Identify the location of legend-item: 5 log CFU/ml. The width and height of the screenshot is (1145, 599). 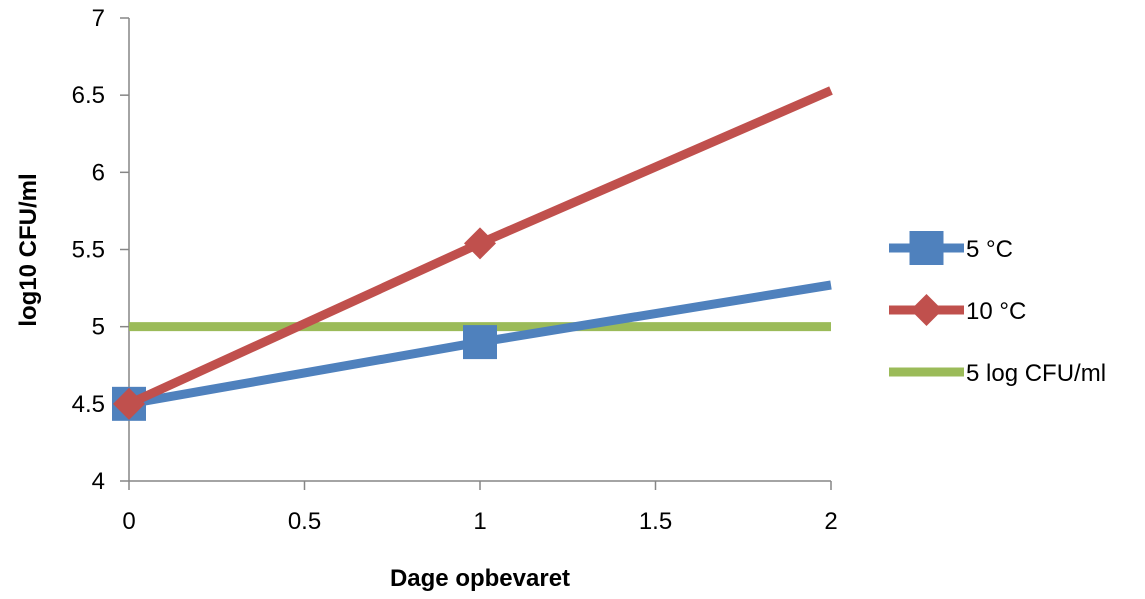
(997, 373).